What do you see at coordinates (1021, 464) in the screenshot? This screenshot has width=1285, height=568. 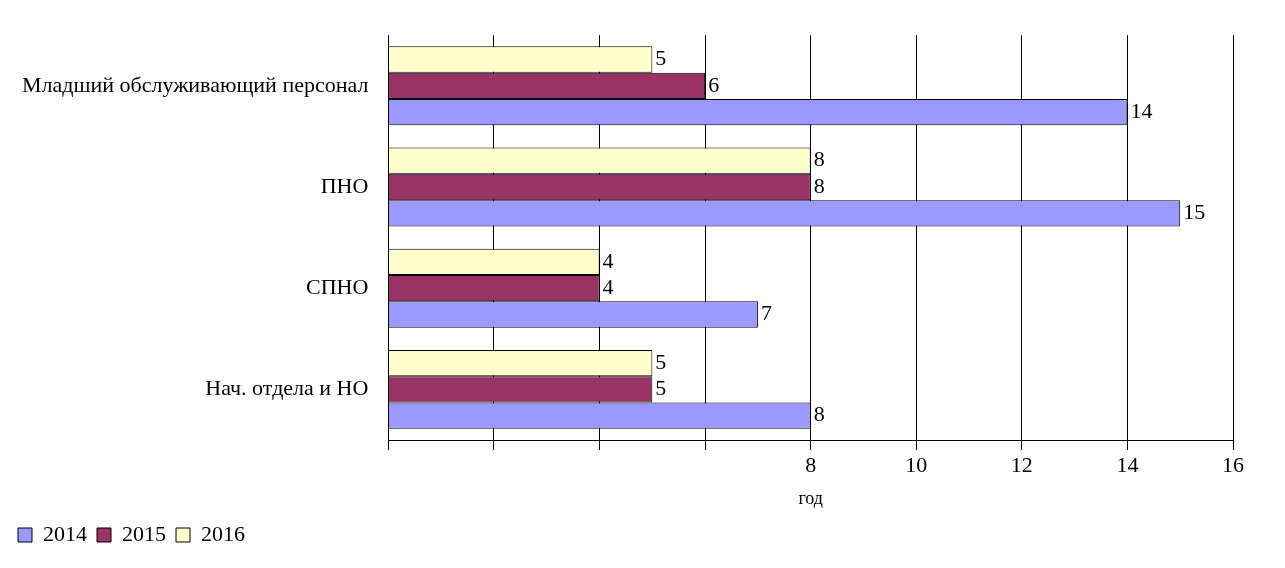 I see `x-tick-label: 12` at bounding box center [1021, 464].